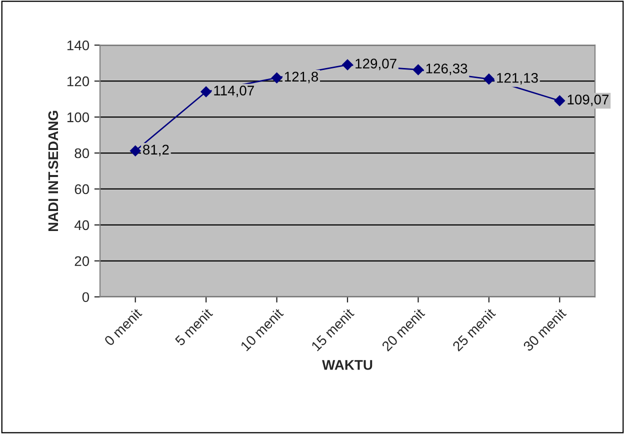 This screenshot has width=625, height=434. Describe the element at coordinates (53, 171) in the screenshot. I see `y-axis-title: NADI INT.SEDANG` at that location.